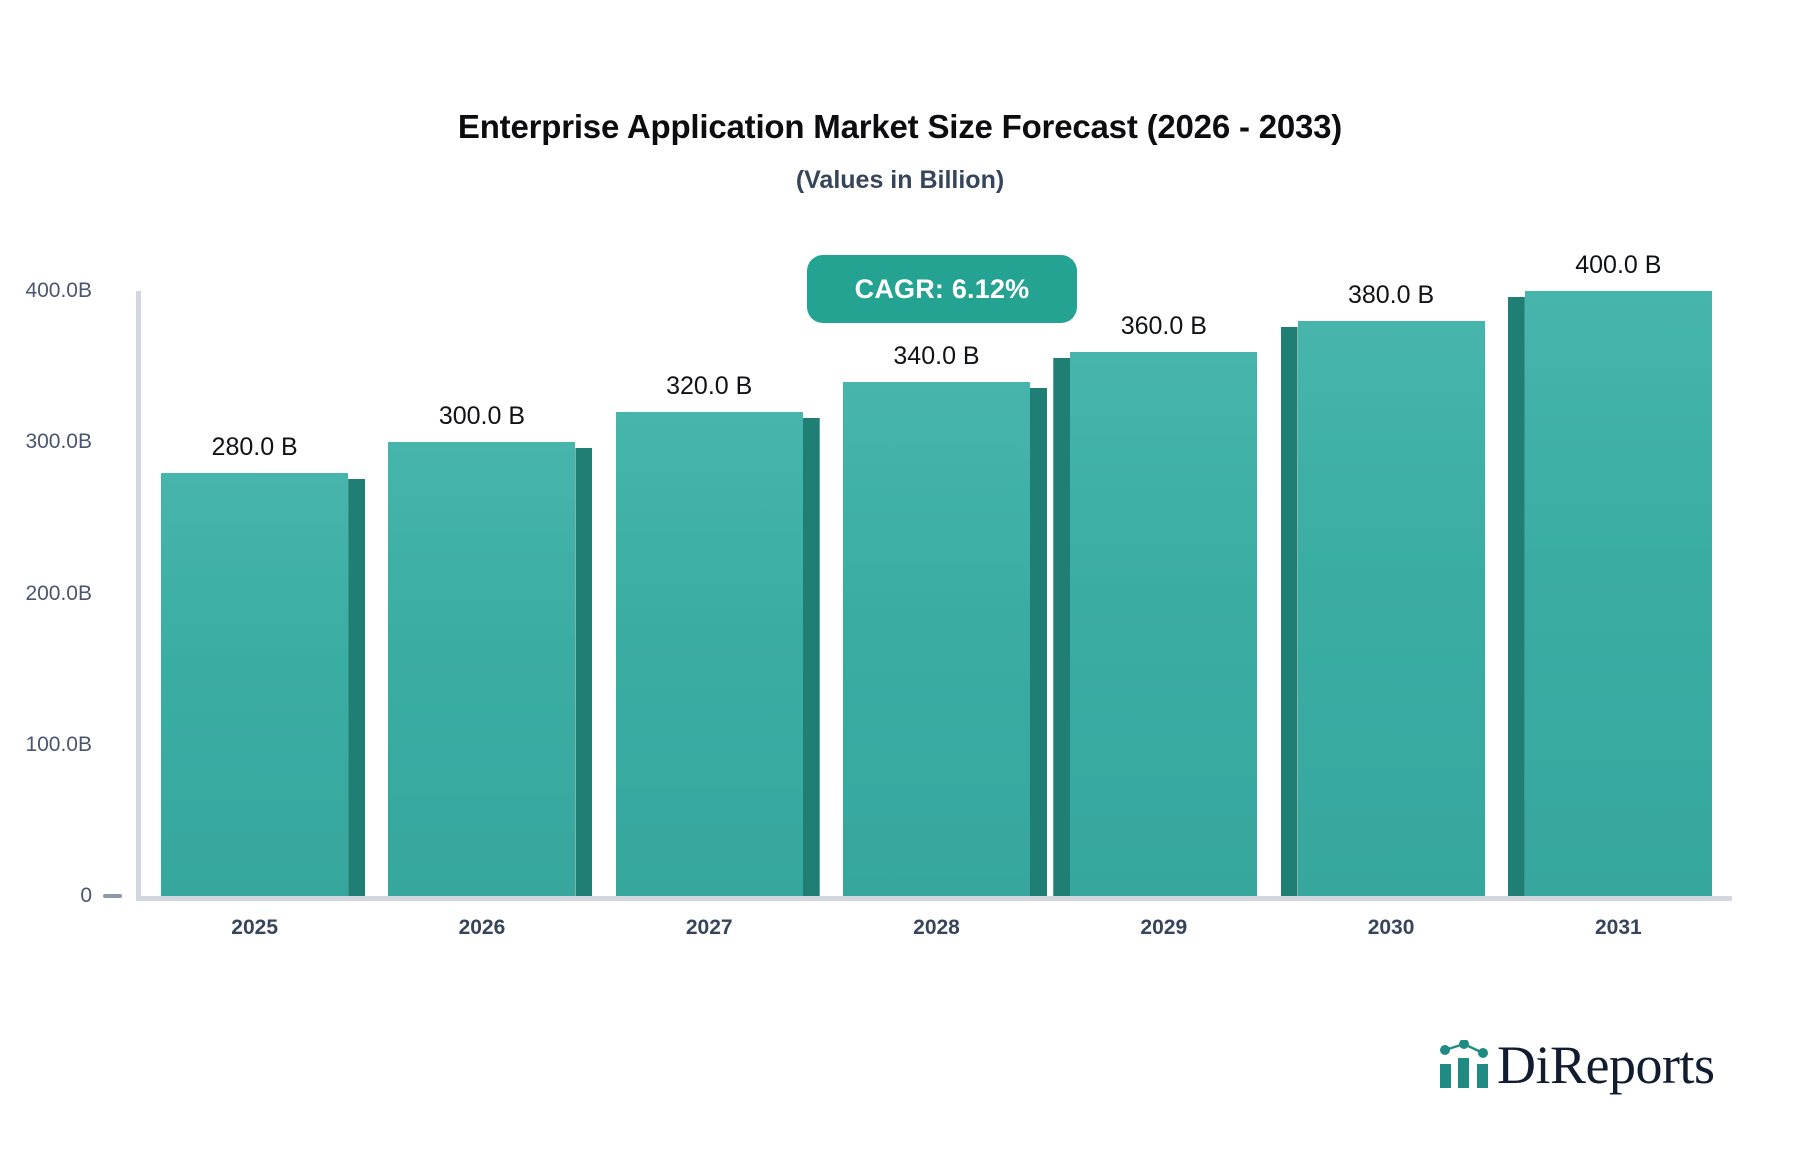 The width and height of the screenshot is (1800, 1156). I want to click on direports-logo: DiReports, so click(1576, 1065).